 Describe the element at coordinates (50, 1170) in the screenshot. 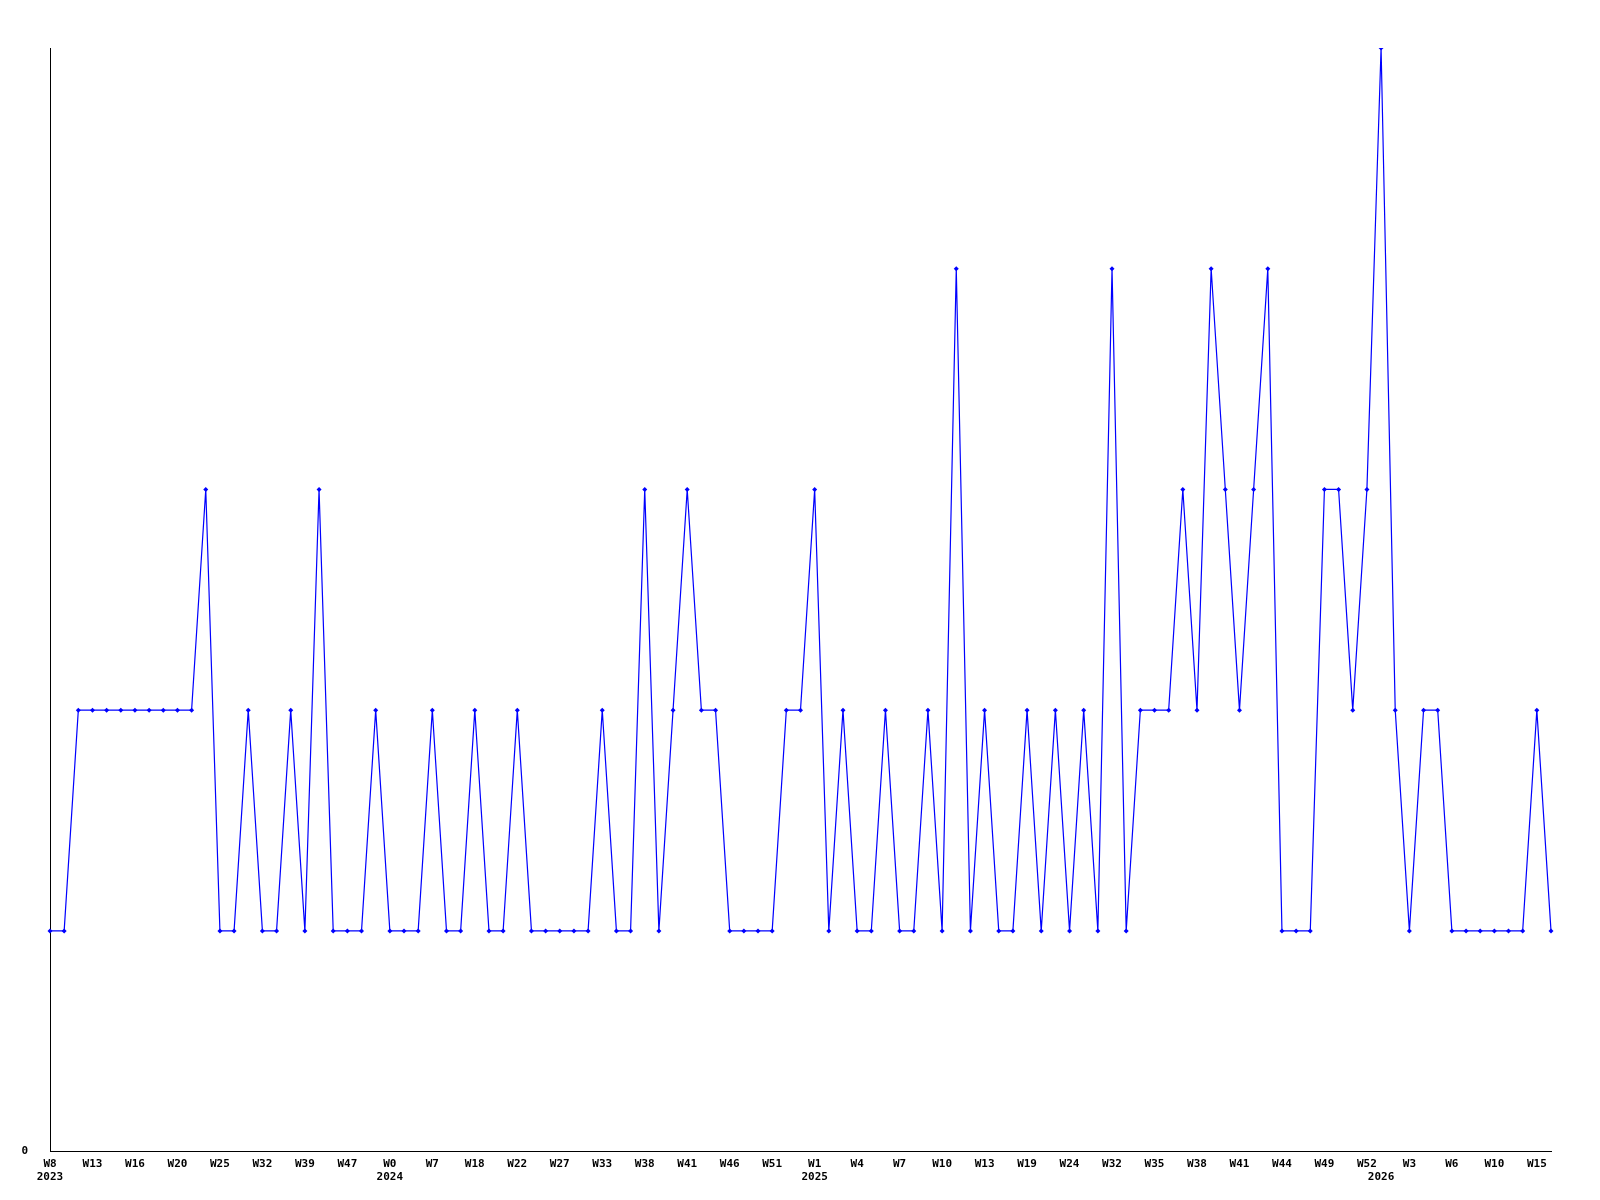

I see `x-tick-label: W8 2023` at that location.